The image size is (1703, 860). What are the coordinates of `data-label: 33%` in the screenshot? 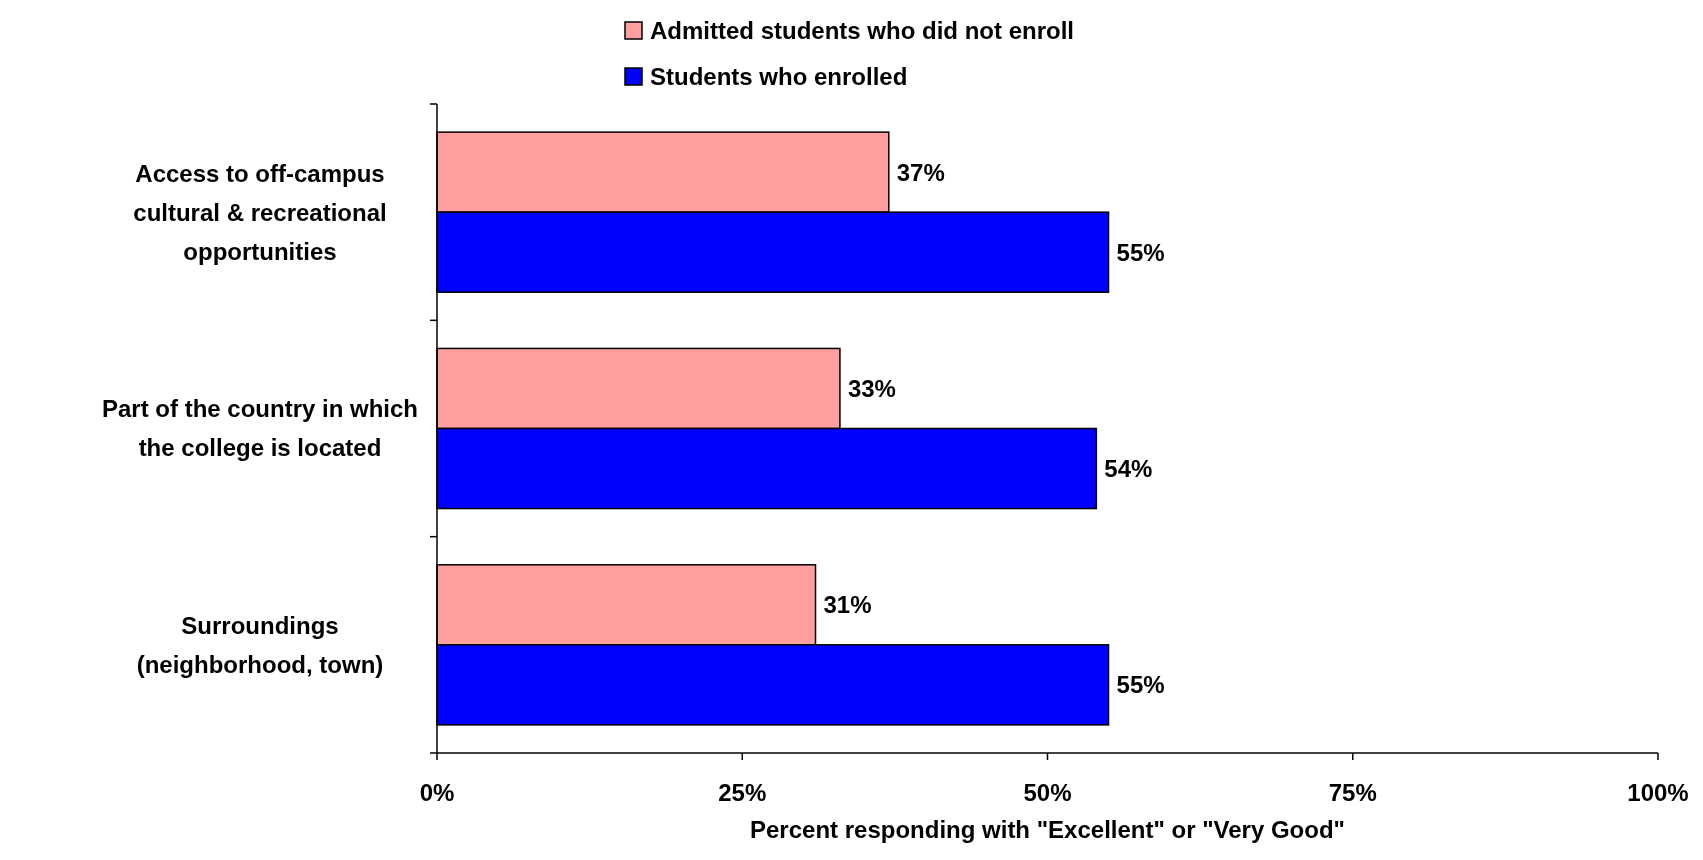 It's located at (871, 388).